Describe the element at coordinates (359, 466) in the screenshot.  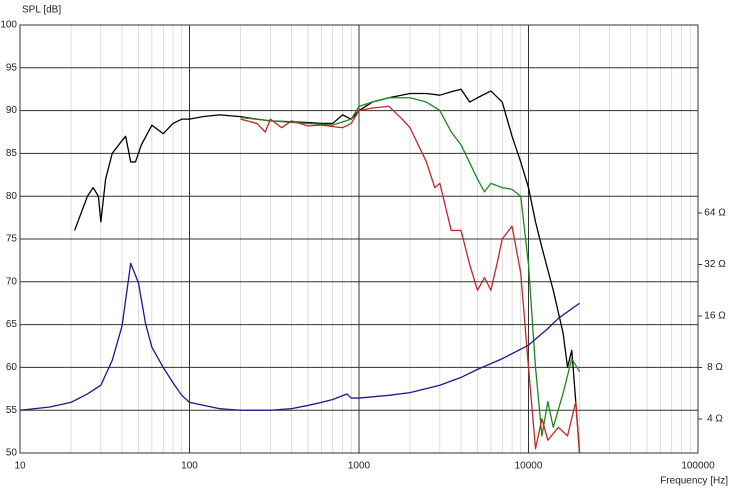
I see `x-tick-label: 1000` at that location.